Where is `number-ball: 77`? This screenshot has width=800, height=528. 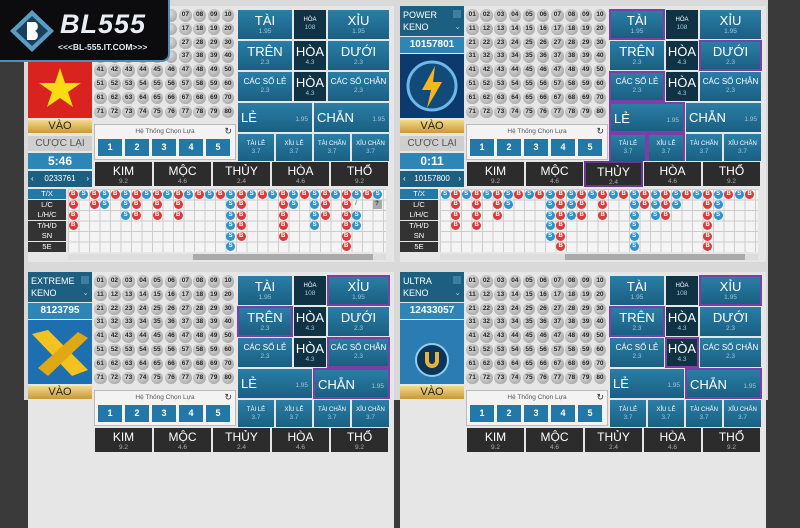
number-ball: 77 is located at coordinates (557, 378).